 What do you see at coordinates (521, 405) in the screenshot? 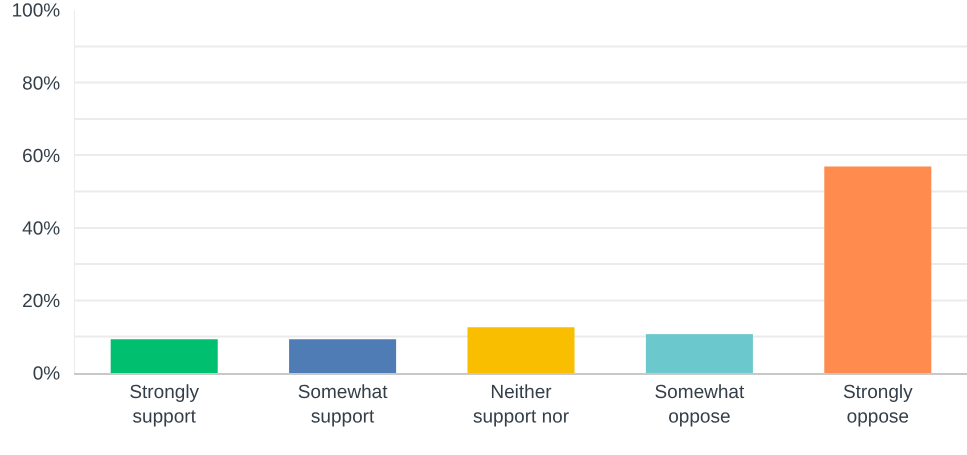
I see `x-tick-label: Neither support nor` at bounding box center [521, 405].